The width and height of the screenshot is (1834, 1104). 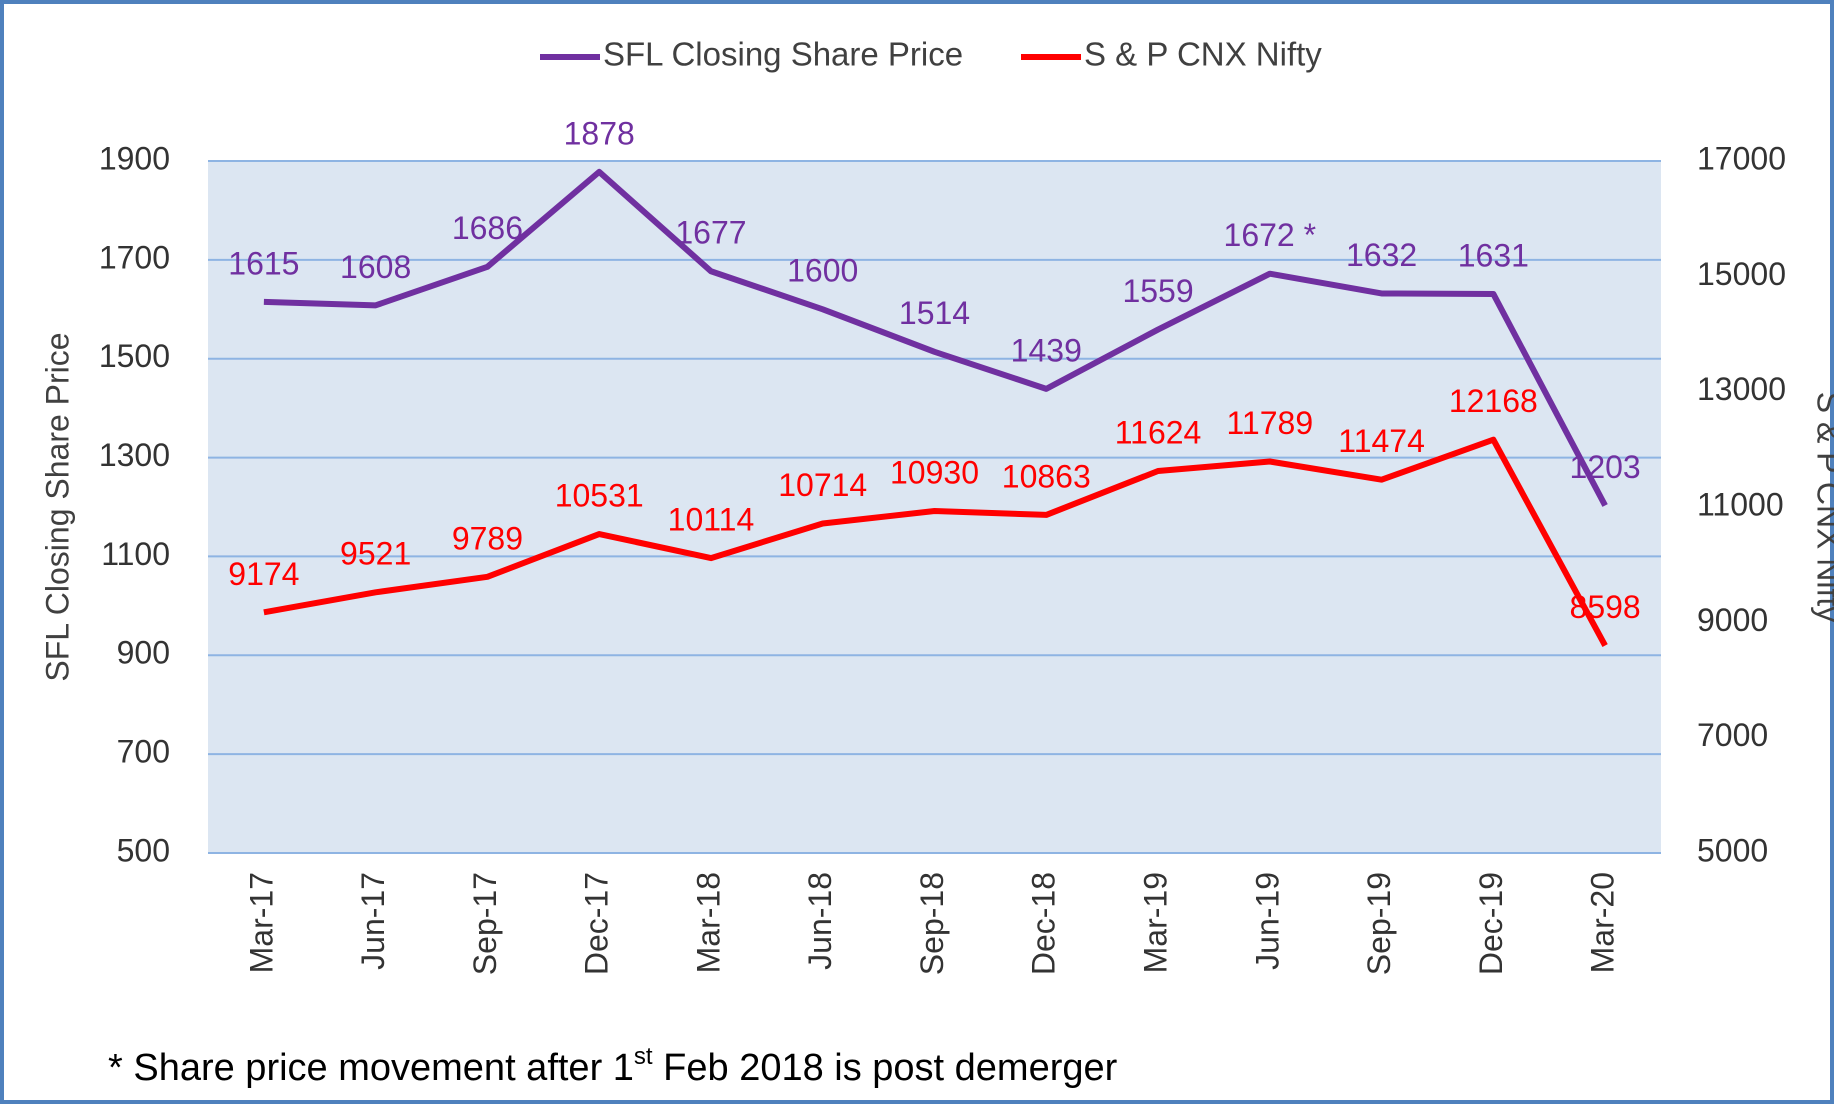 What do you see at coordinates (134, 257) in the screenshot?
I see `y-tick-label: 1700` at bounding box center [134, 257].